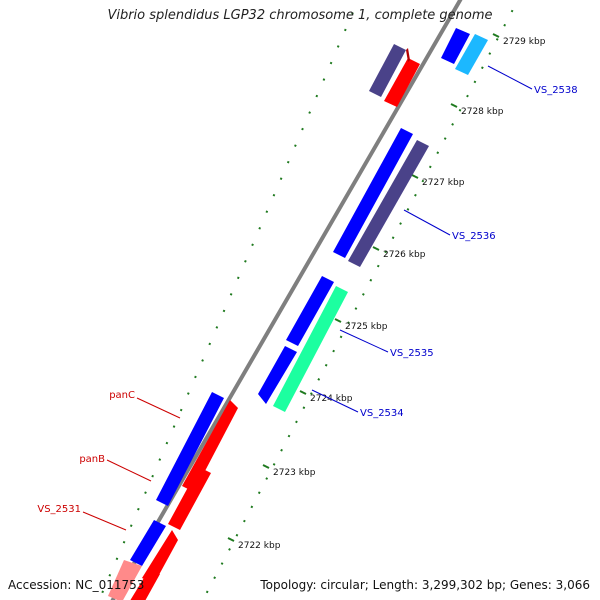 The width and height of the screenshot is (600, 600). I want to click on gene-label: VS_2536, so click(474, 236).